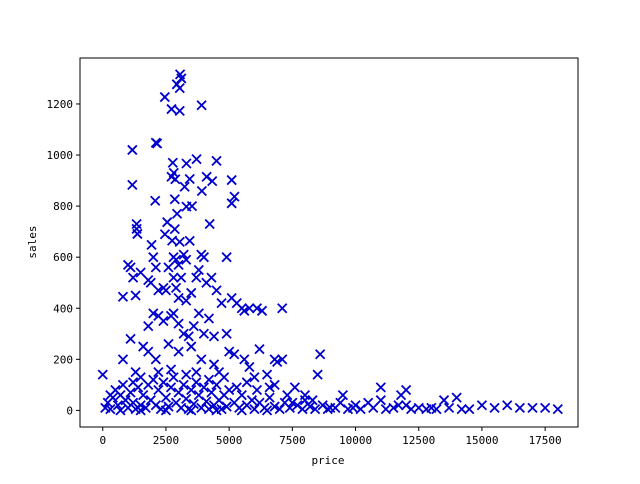 The image size is (640, 484). Describe the element at coordinates (63, 206) in the screenshot. I see `y-tick-label: 800` at that location.